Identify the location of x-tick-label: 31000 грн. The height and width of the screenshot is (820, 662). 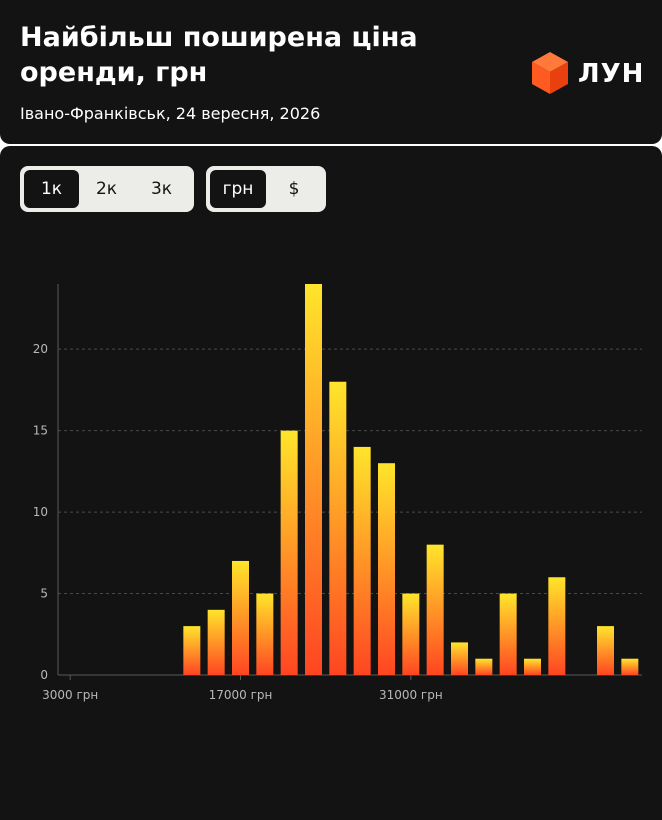
(411, 695).